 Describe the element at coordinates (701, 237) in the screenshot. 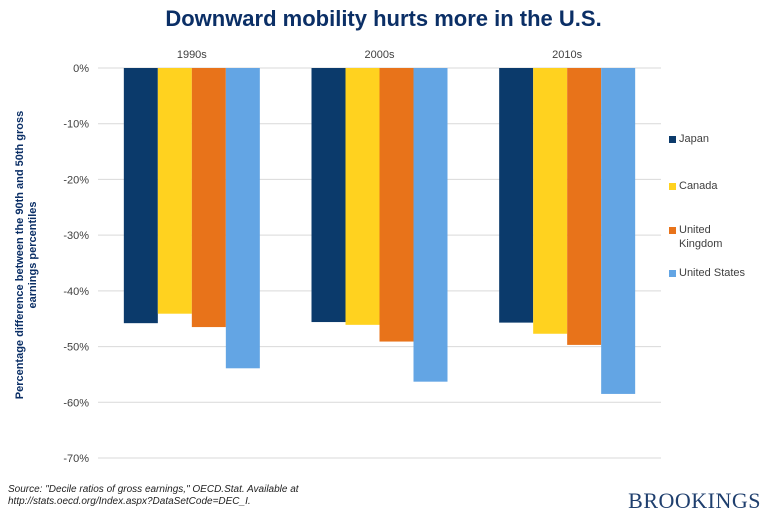

I see `legend-label-united-kingdom: United Kingdom` at that location.